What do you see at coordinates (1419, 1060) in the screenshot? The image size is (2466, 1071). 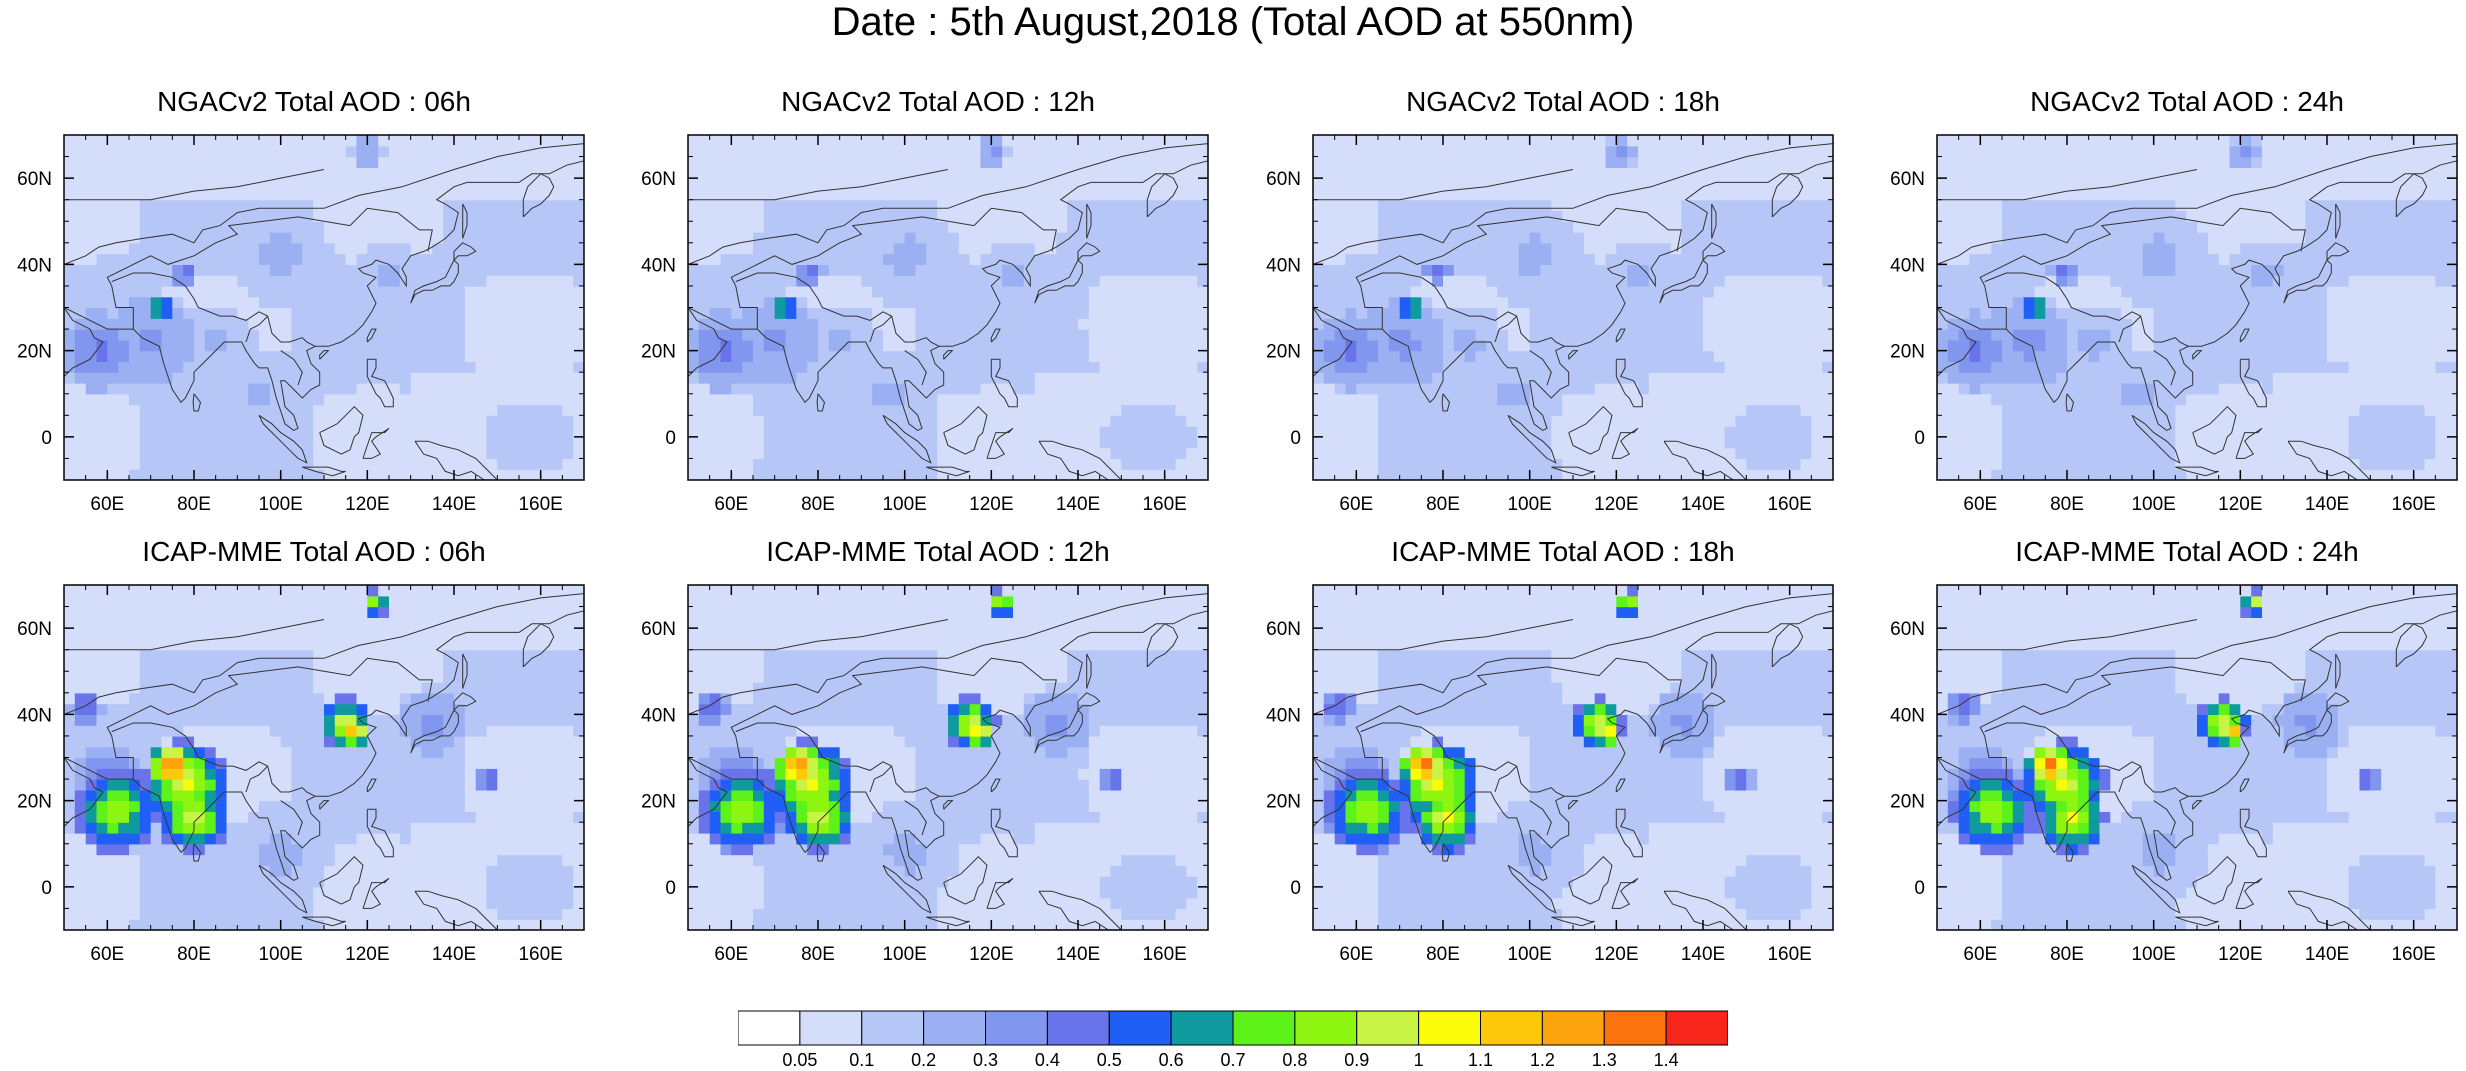 I see `colorbar-label: 1` at bounding box center [1419, 1060].